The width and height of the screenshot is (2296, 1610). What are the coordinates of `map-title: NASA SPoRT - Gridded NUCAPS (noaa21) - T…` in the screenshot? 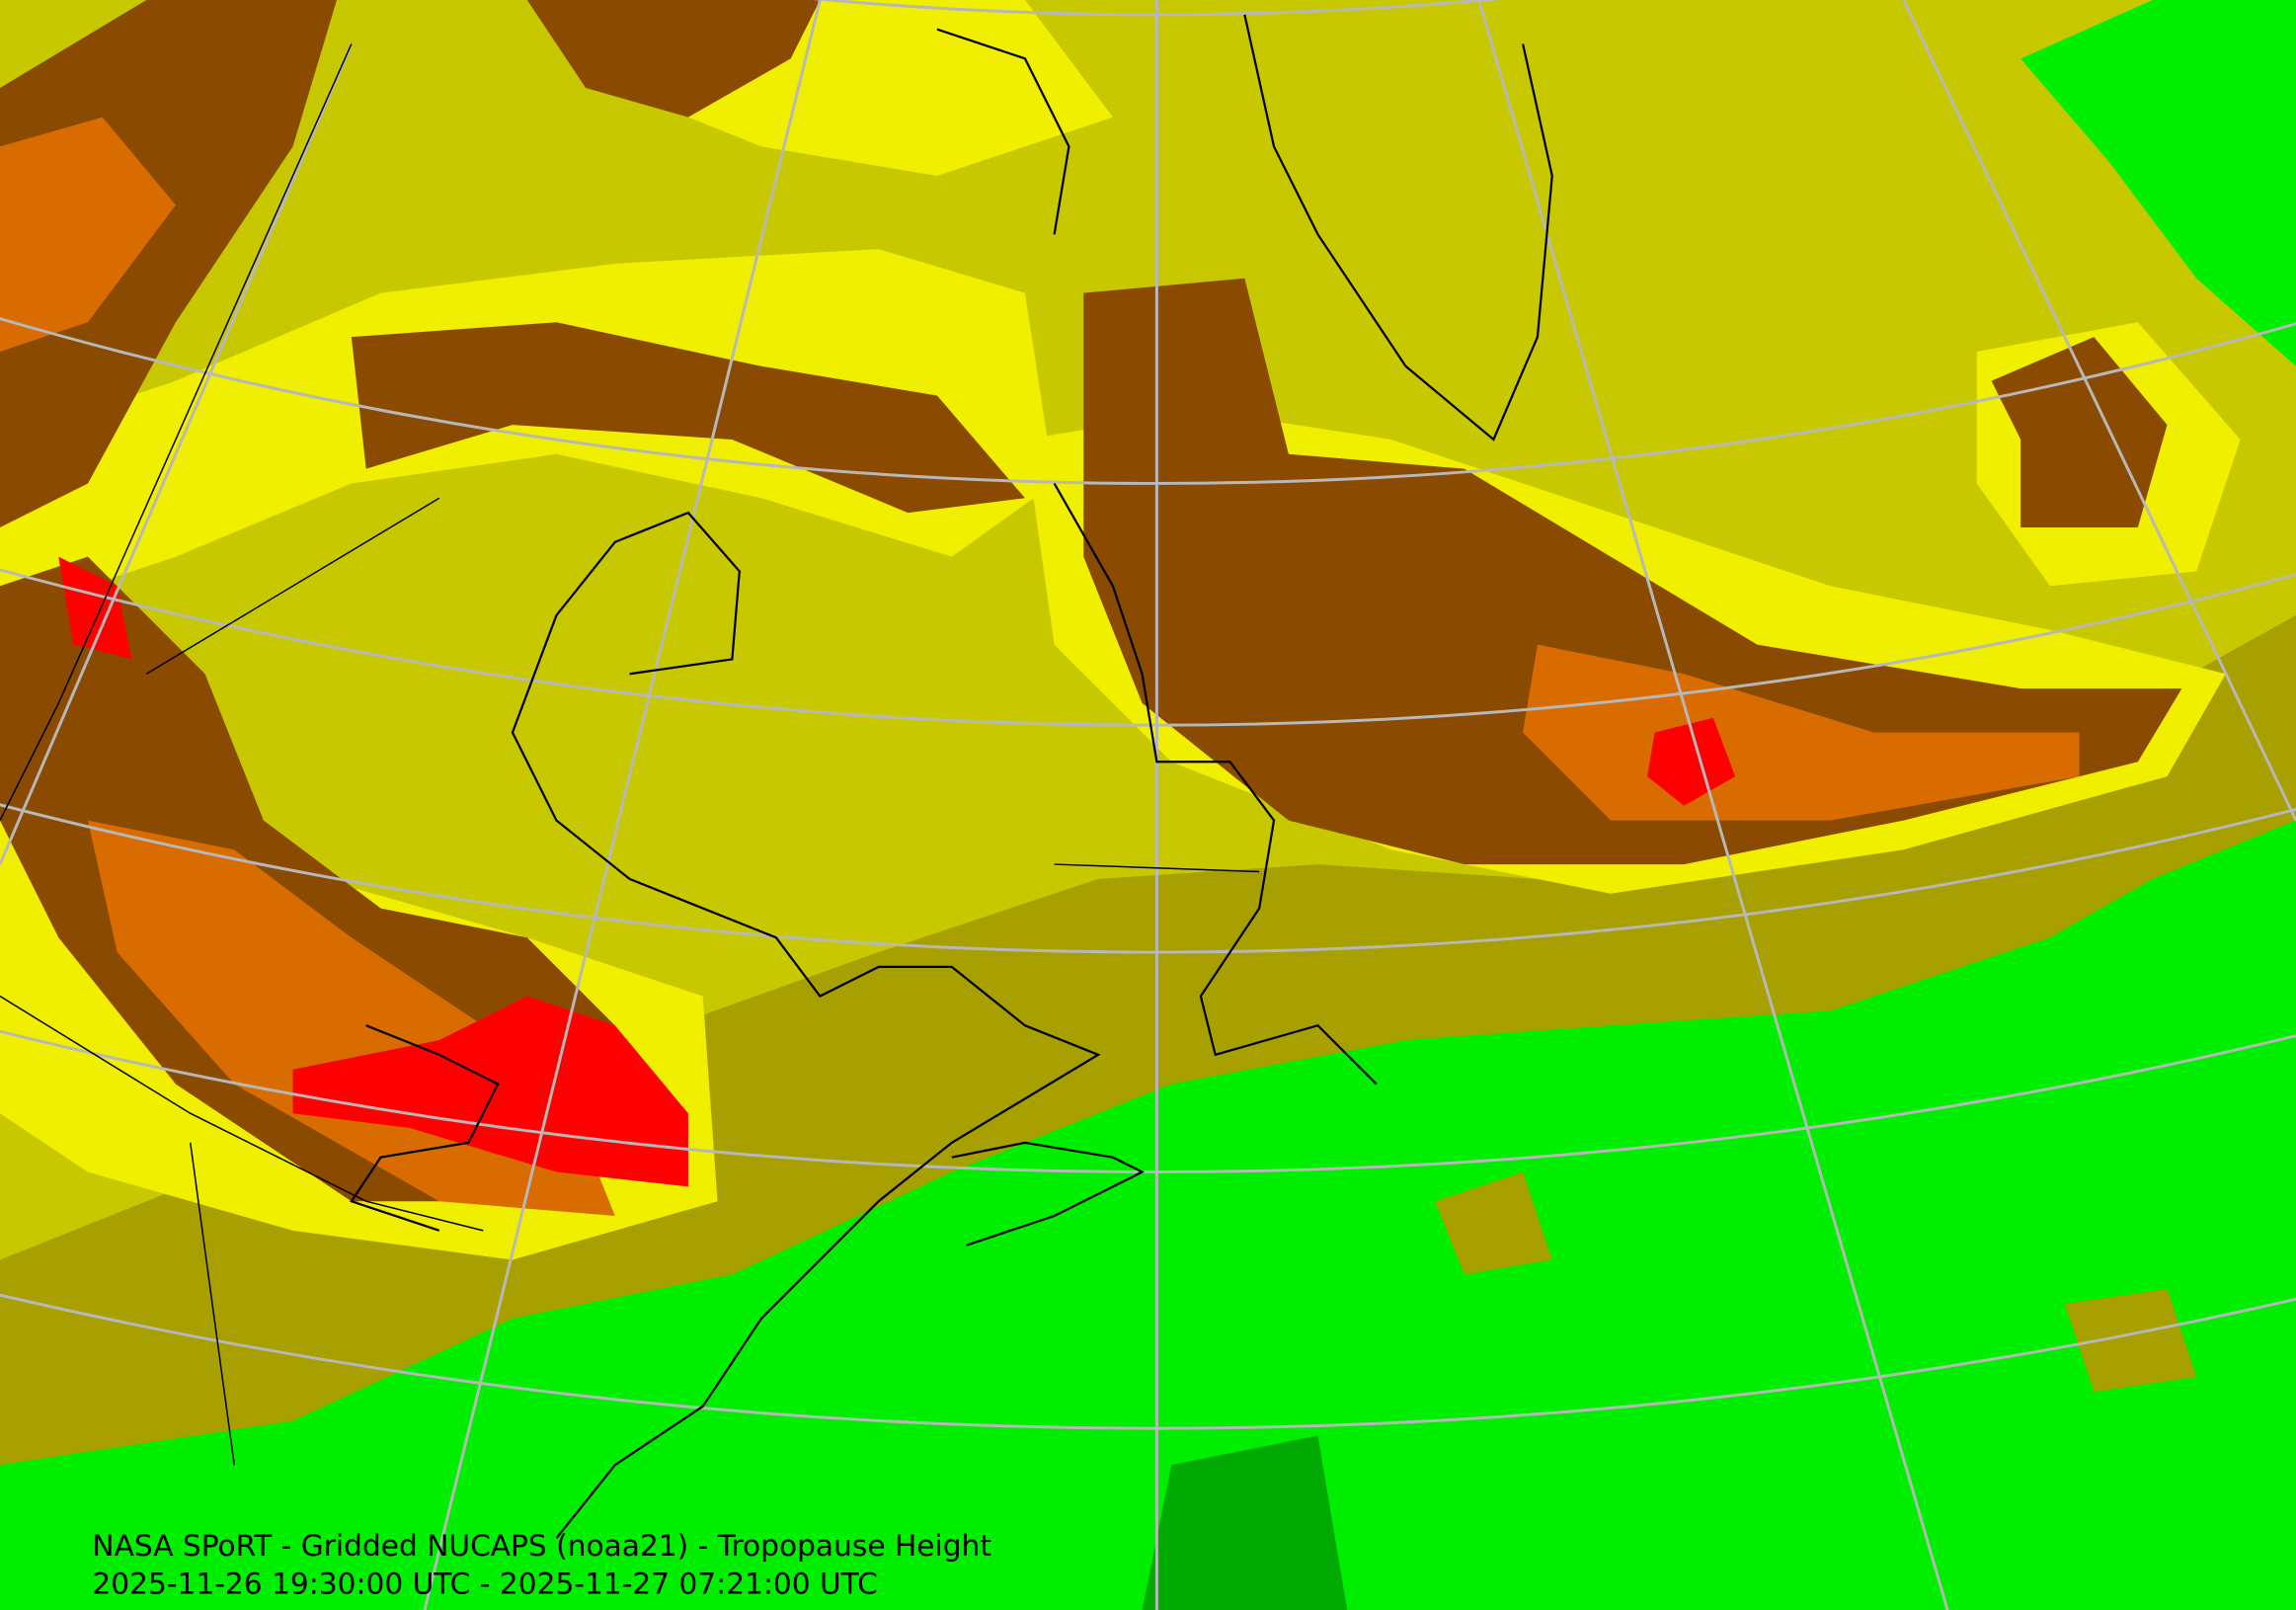 It's located at (542, 1545).